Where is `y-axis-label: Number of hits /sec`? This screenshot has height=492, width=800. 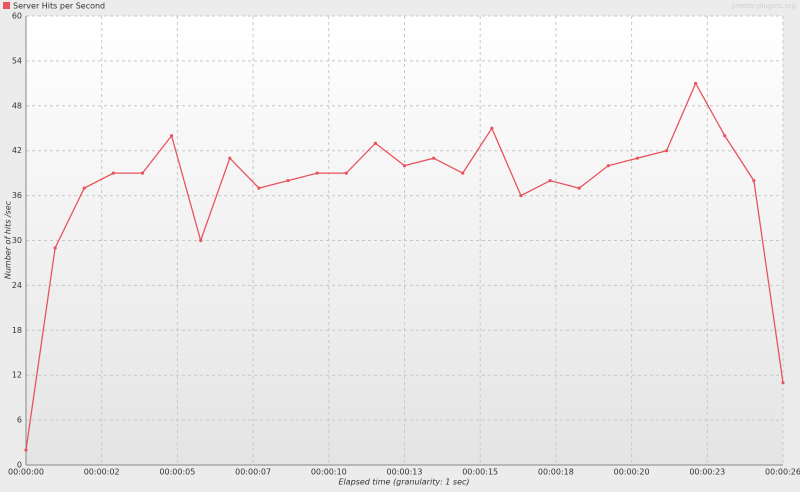 y-axis-label: Number of hits /sec is located at coordinates (8, 239).